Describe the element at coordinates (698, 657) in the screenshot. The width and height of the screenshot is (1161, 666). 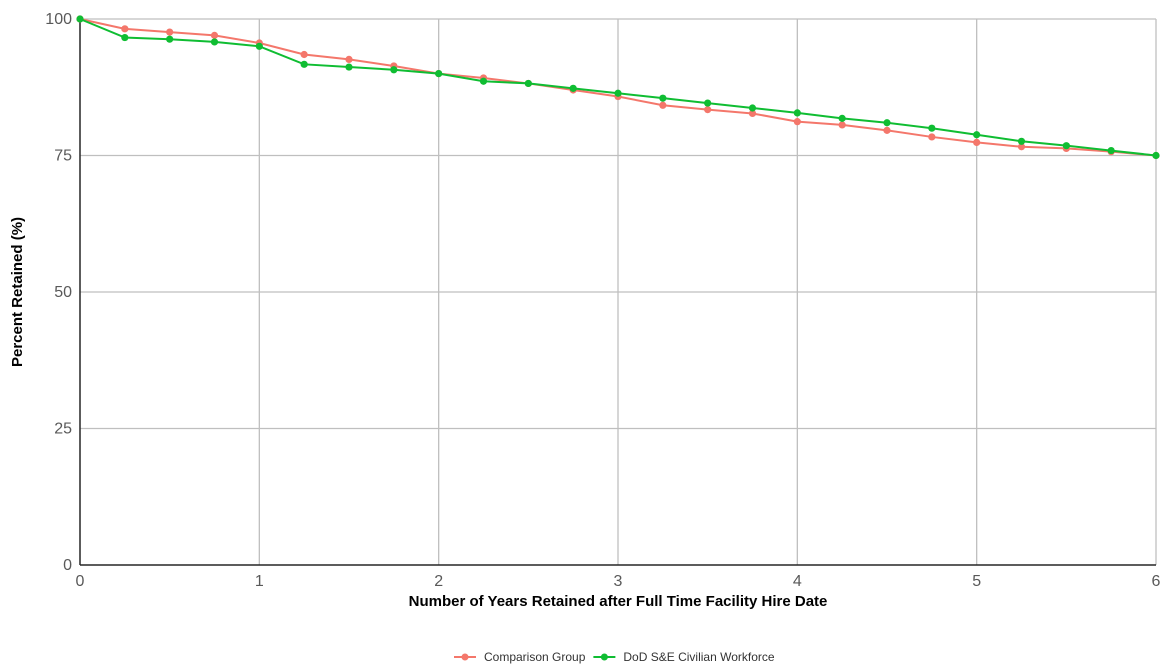
I see `legend-label: DoD S&E Civilian Workforce` at that location.